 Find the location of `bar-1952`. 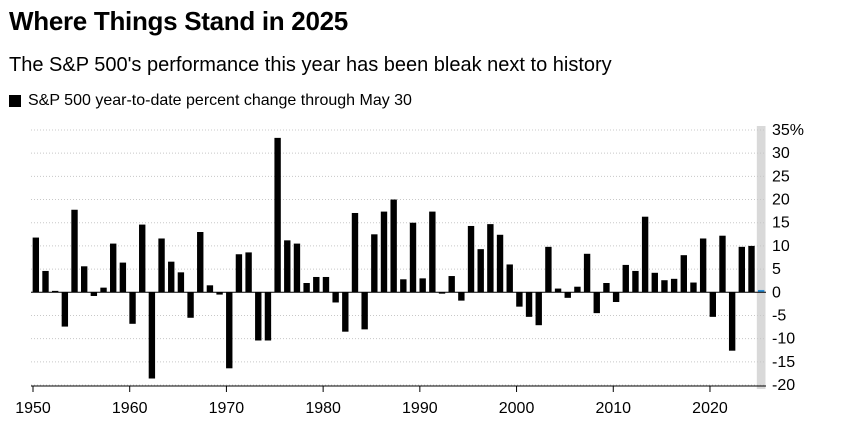

bar-1952 is located at coordinates (55, 291).